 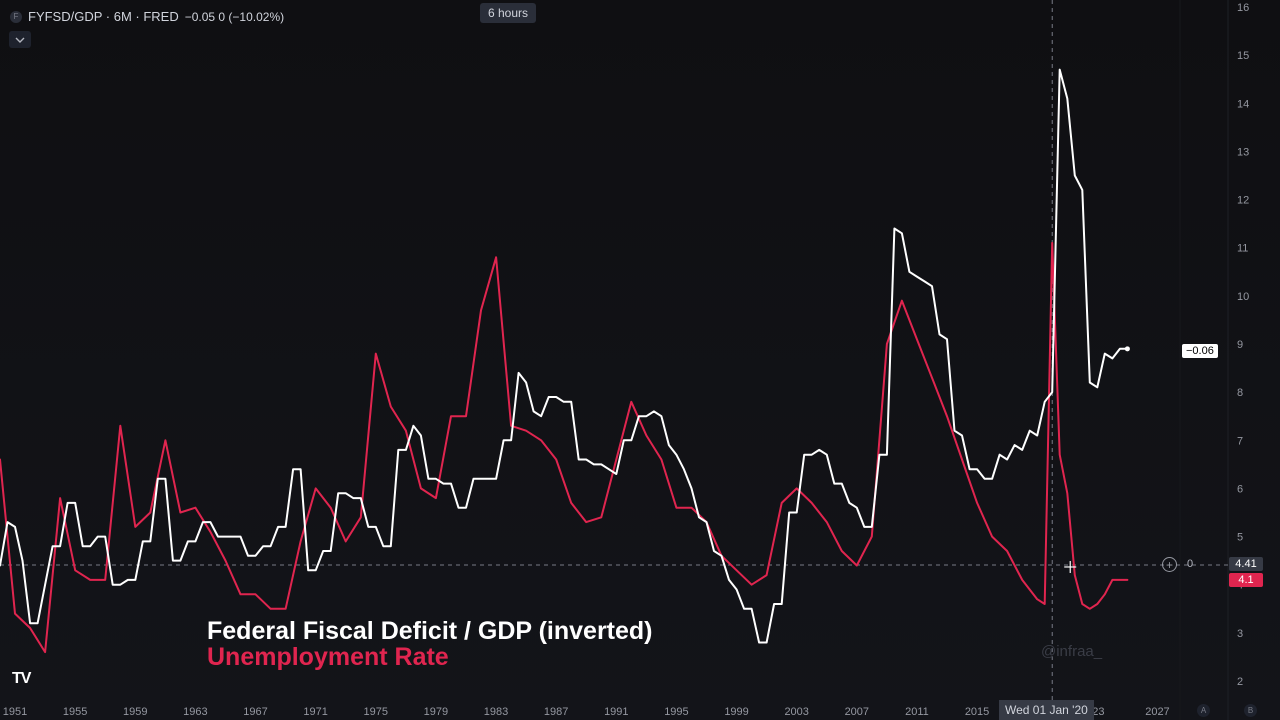 I want to click on y-tick-label: 2, so click(x=1240, y=682).